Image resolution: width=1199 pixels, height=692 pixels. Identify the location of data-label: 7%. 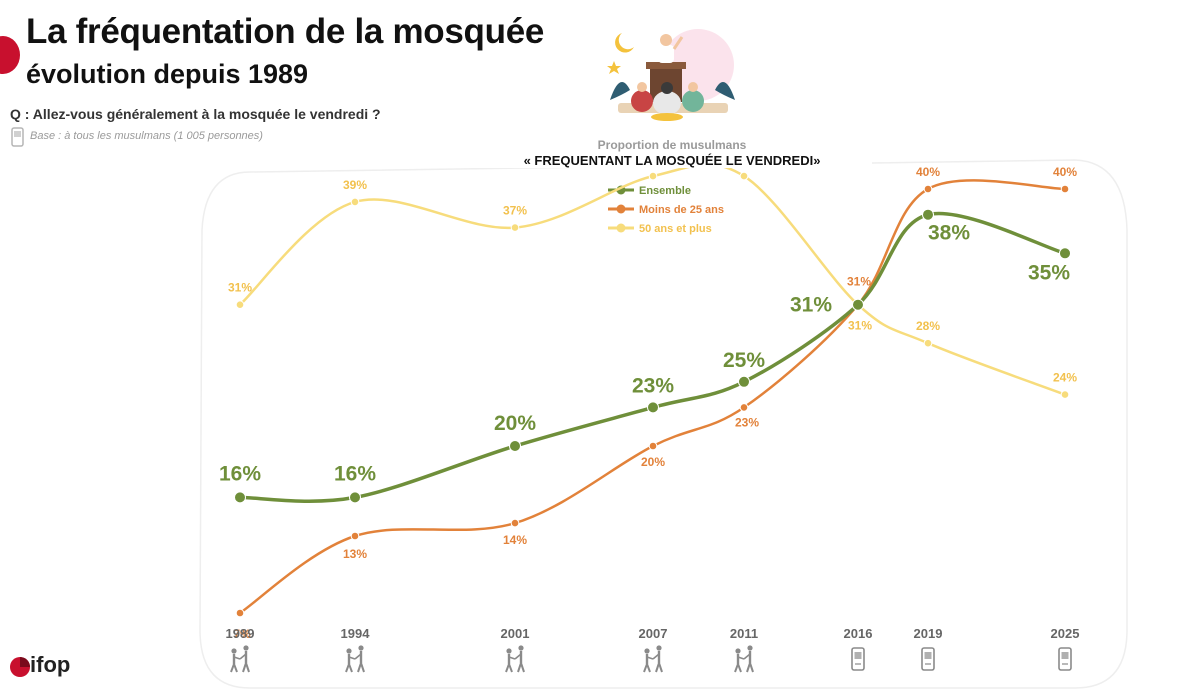
(242, 634).